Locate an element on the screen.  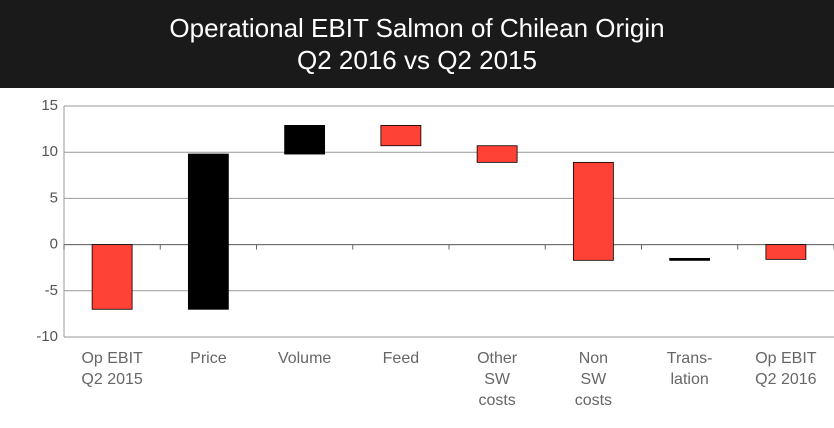
chart-subtitle: Q2 2016 vs Q2 2015 is located at coordinates (417, 60).